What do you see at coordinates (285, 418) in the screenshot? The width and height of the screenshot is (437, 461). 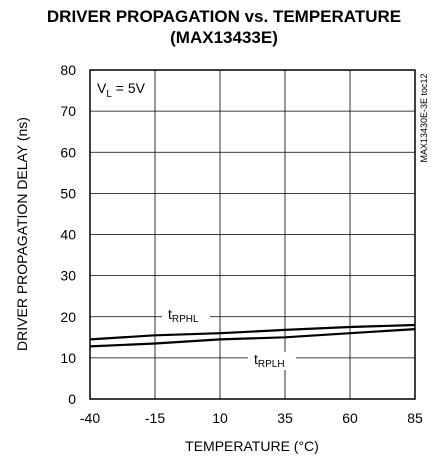 I see `x-tick-label: 35` at bounding box center [285, 418].